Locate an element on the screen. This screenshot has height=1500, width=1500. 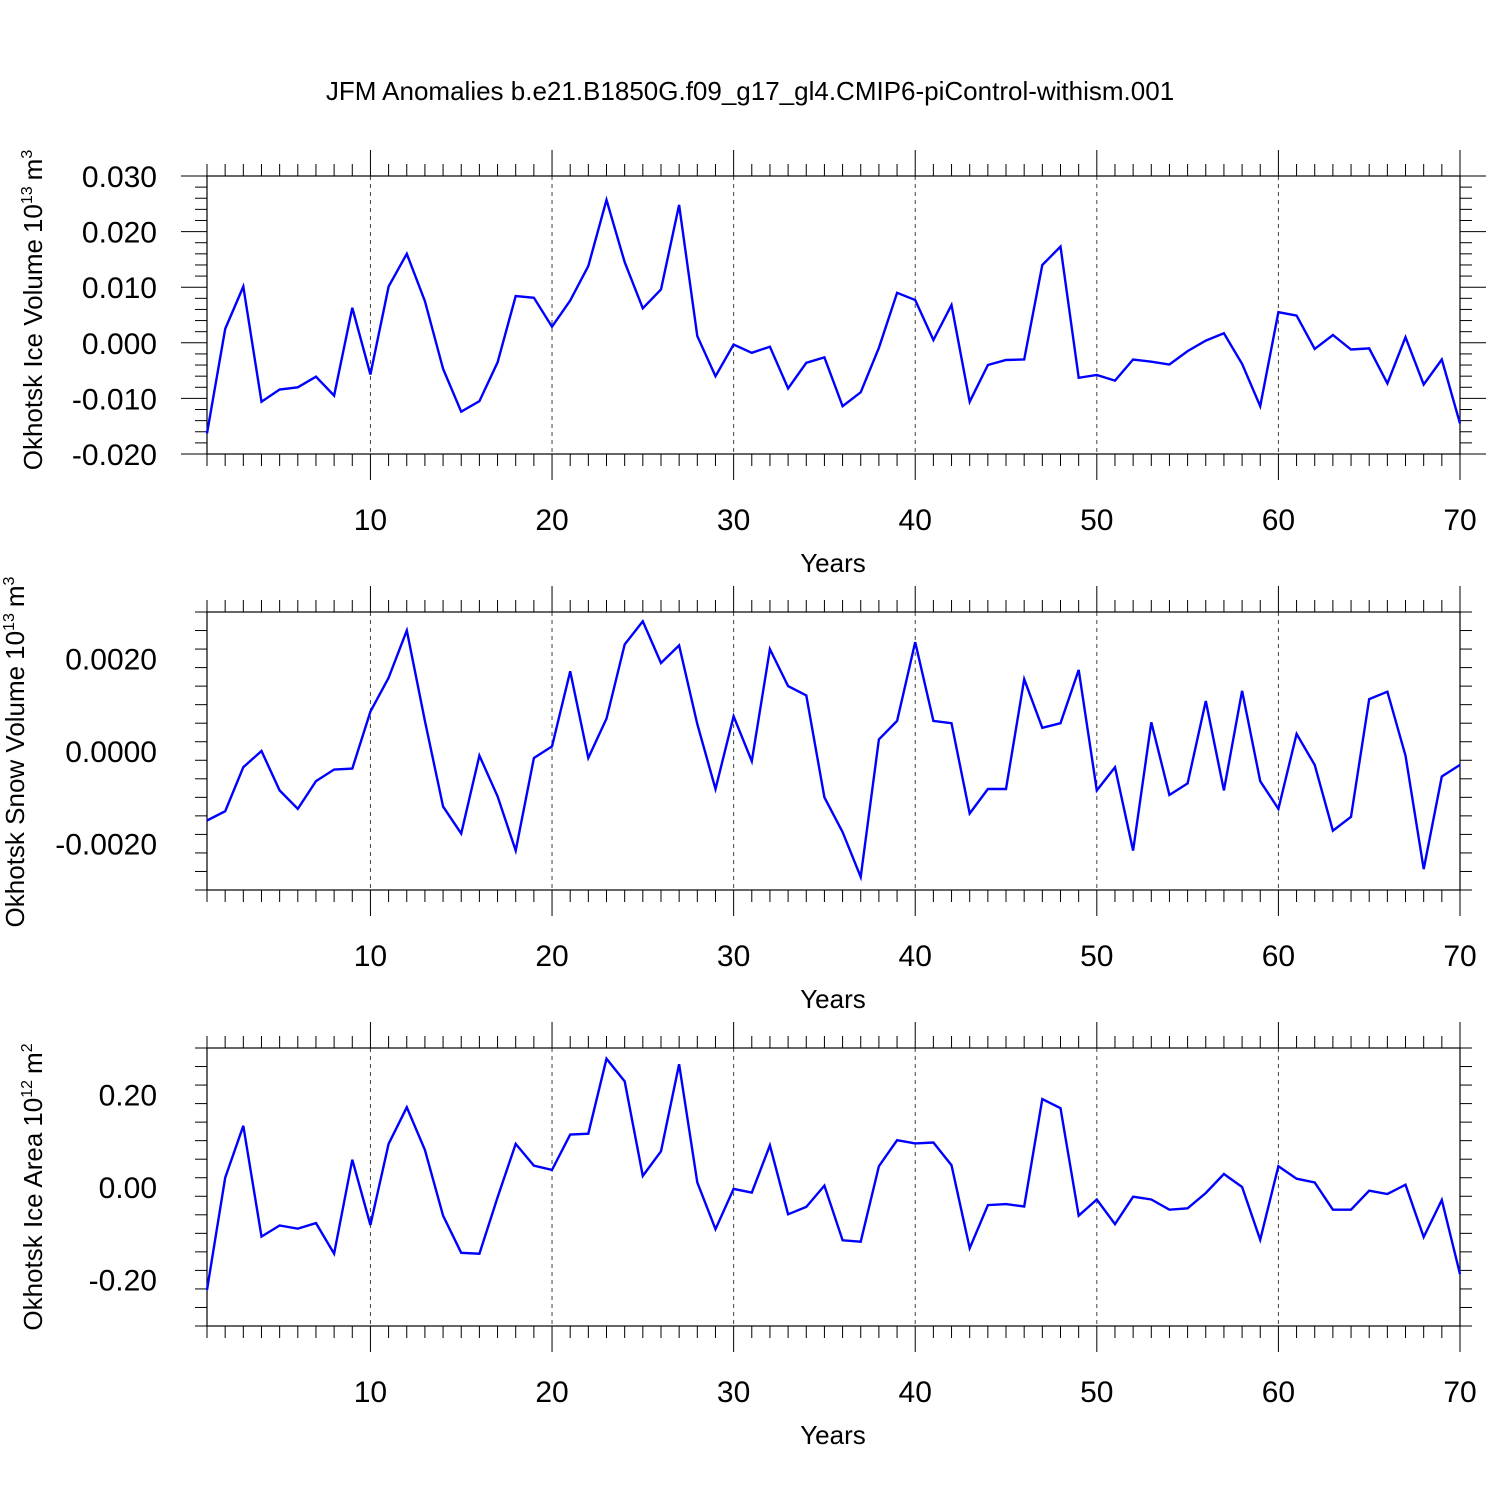
x-tick-label: 60 is located at coordinates (1278, 956).